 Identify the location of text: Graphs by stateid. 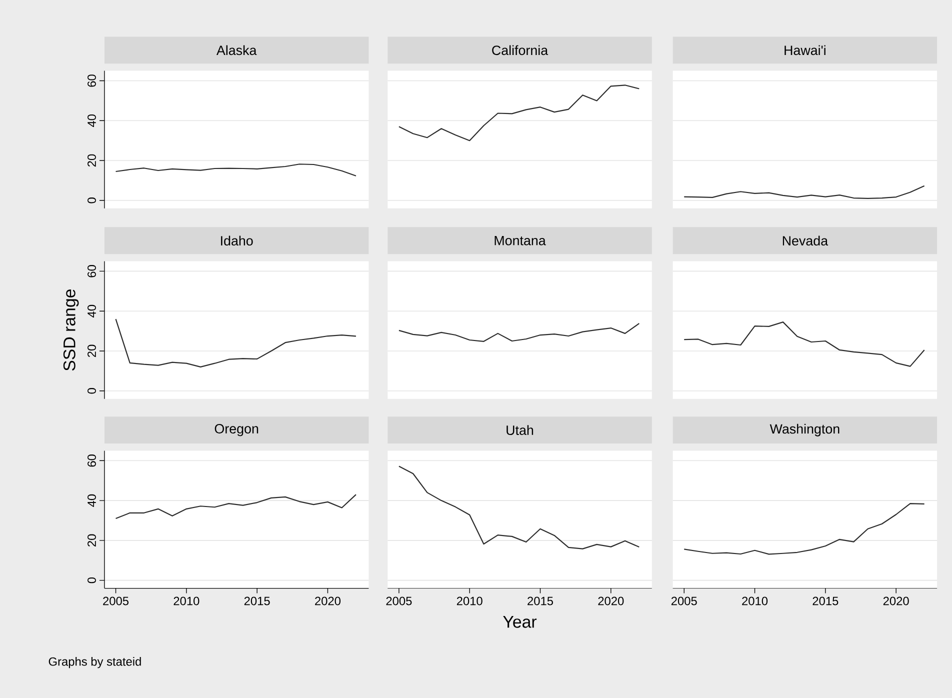
(94, 662).